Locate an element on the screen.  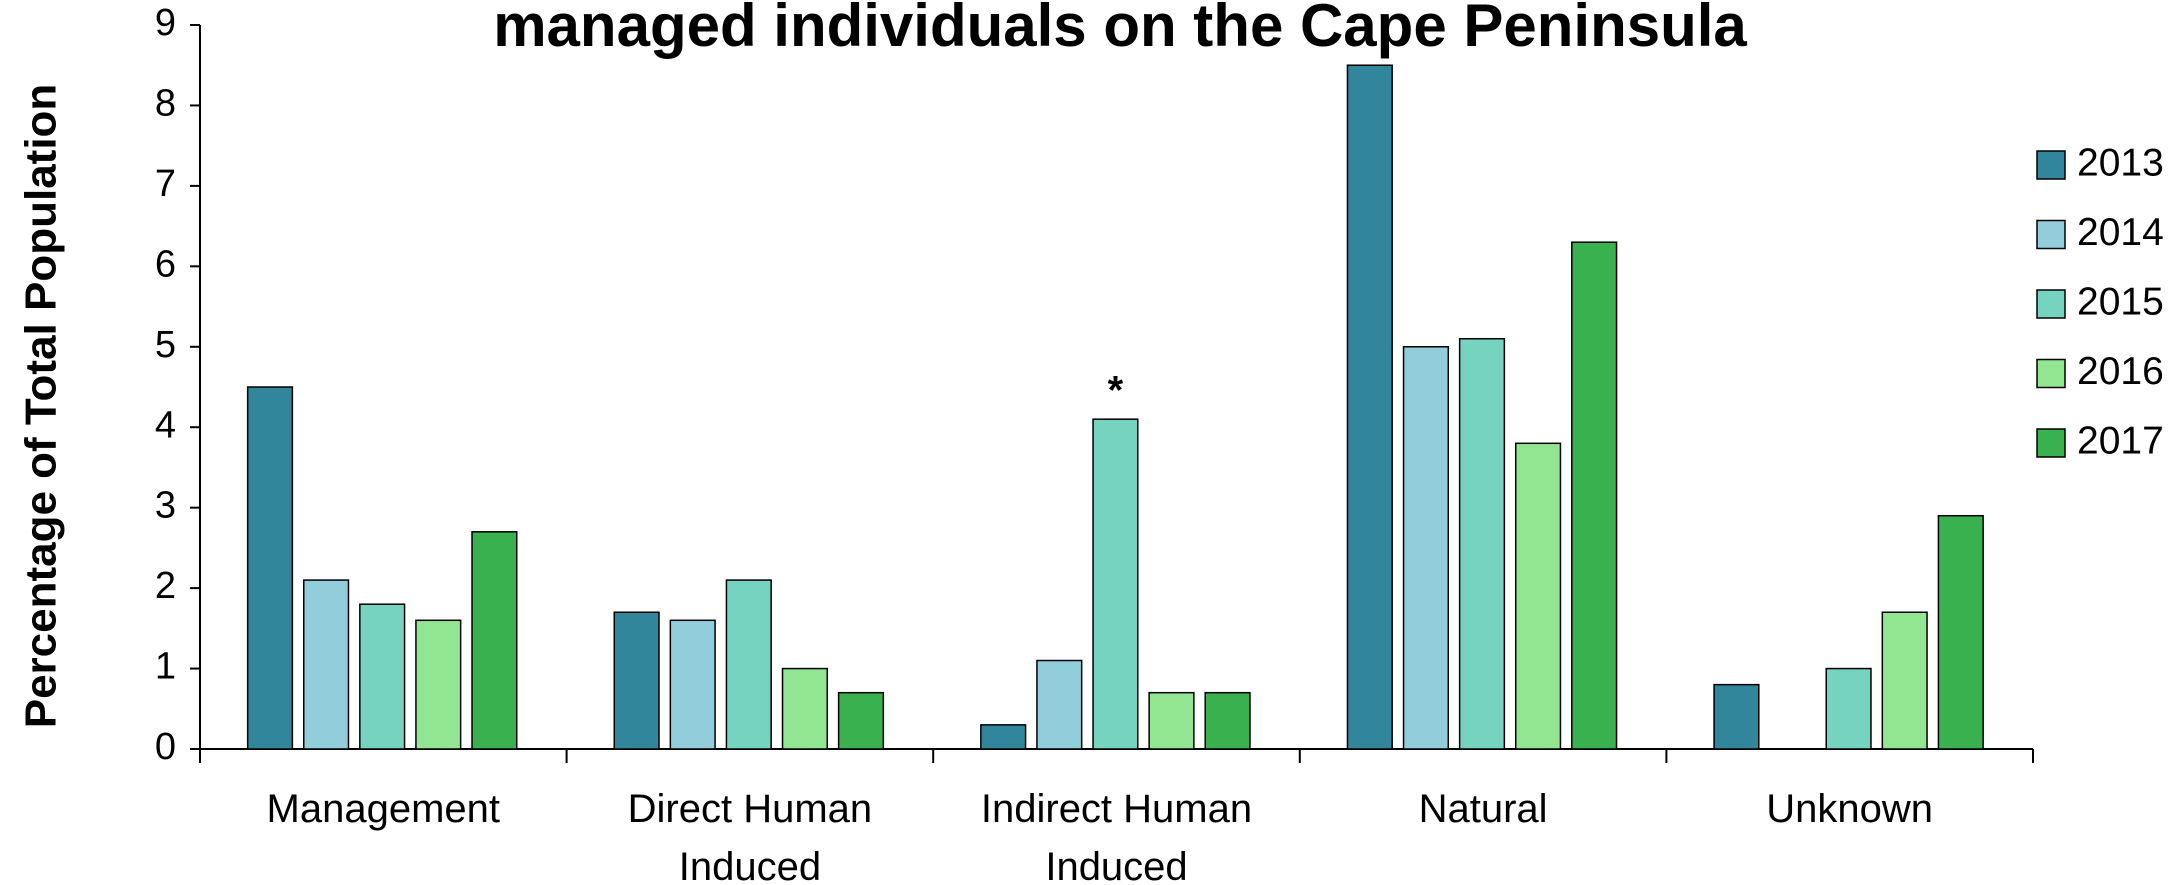
x-tick-label: Management is located at coordinates (383, 809).